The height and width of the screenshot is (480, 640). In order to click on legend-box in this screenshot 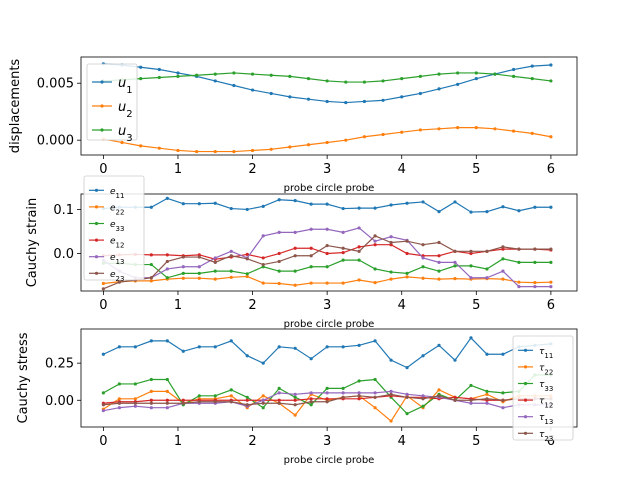, I will do `click(114, 228)`.